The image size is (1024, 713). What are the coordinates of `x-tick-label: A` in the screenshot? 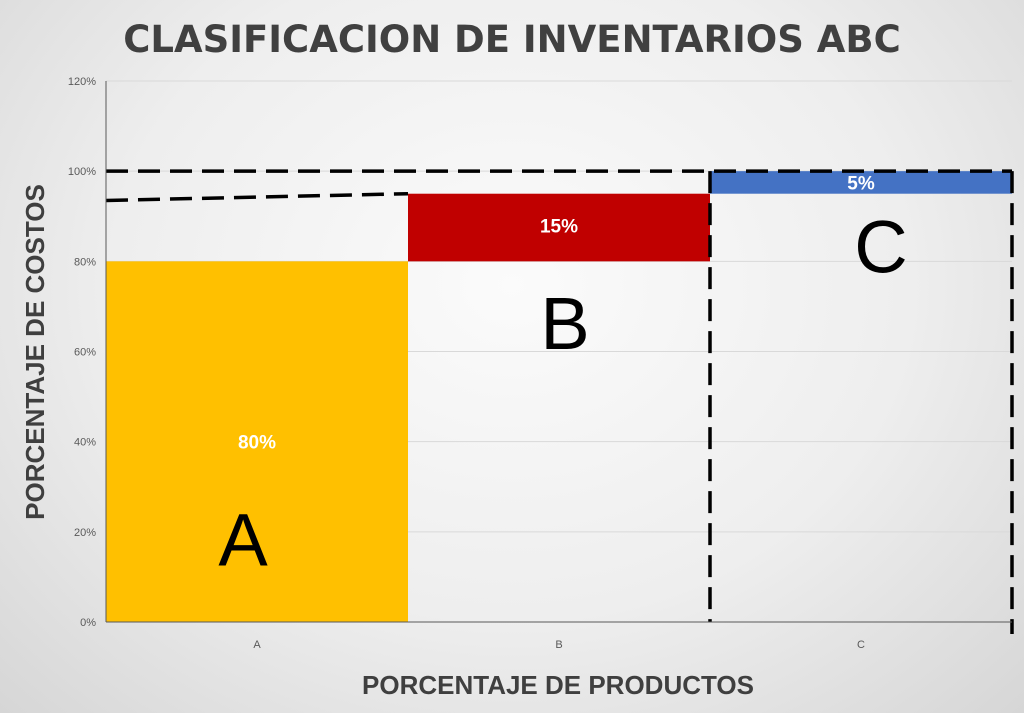 It's located at (257, 645).